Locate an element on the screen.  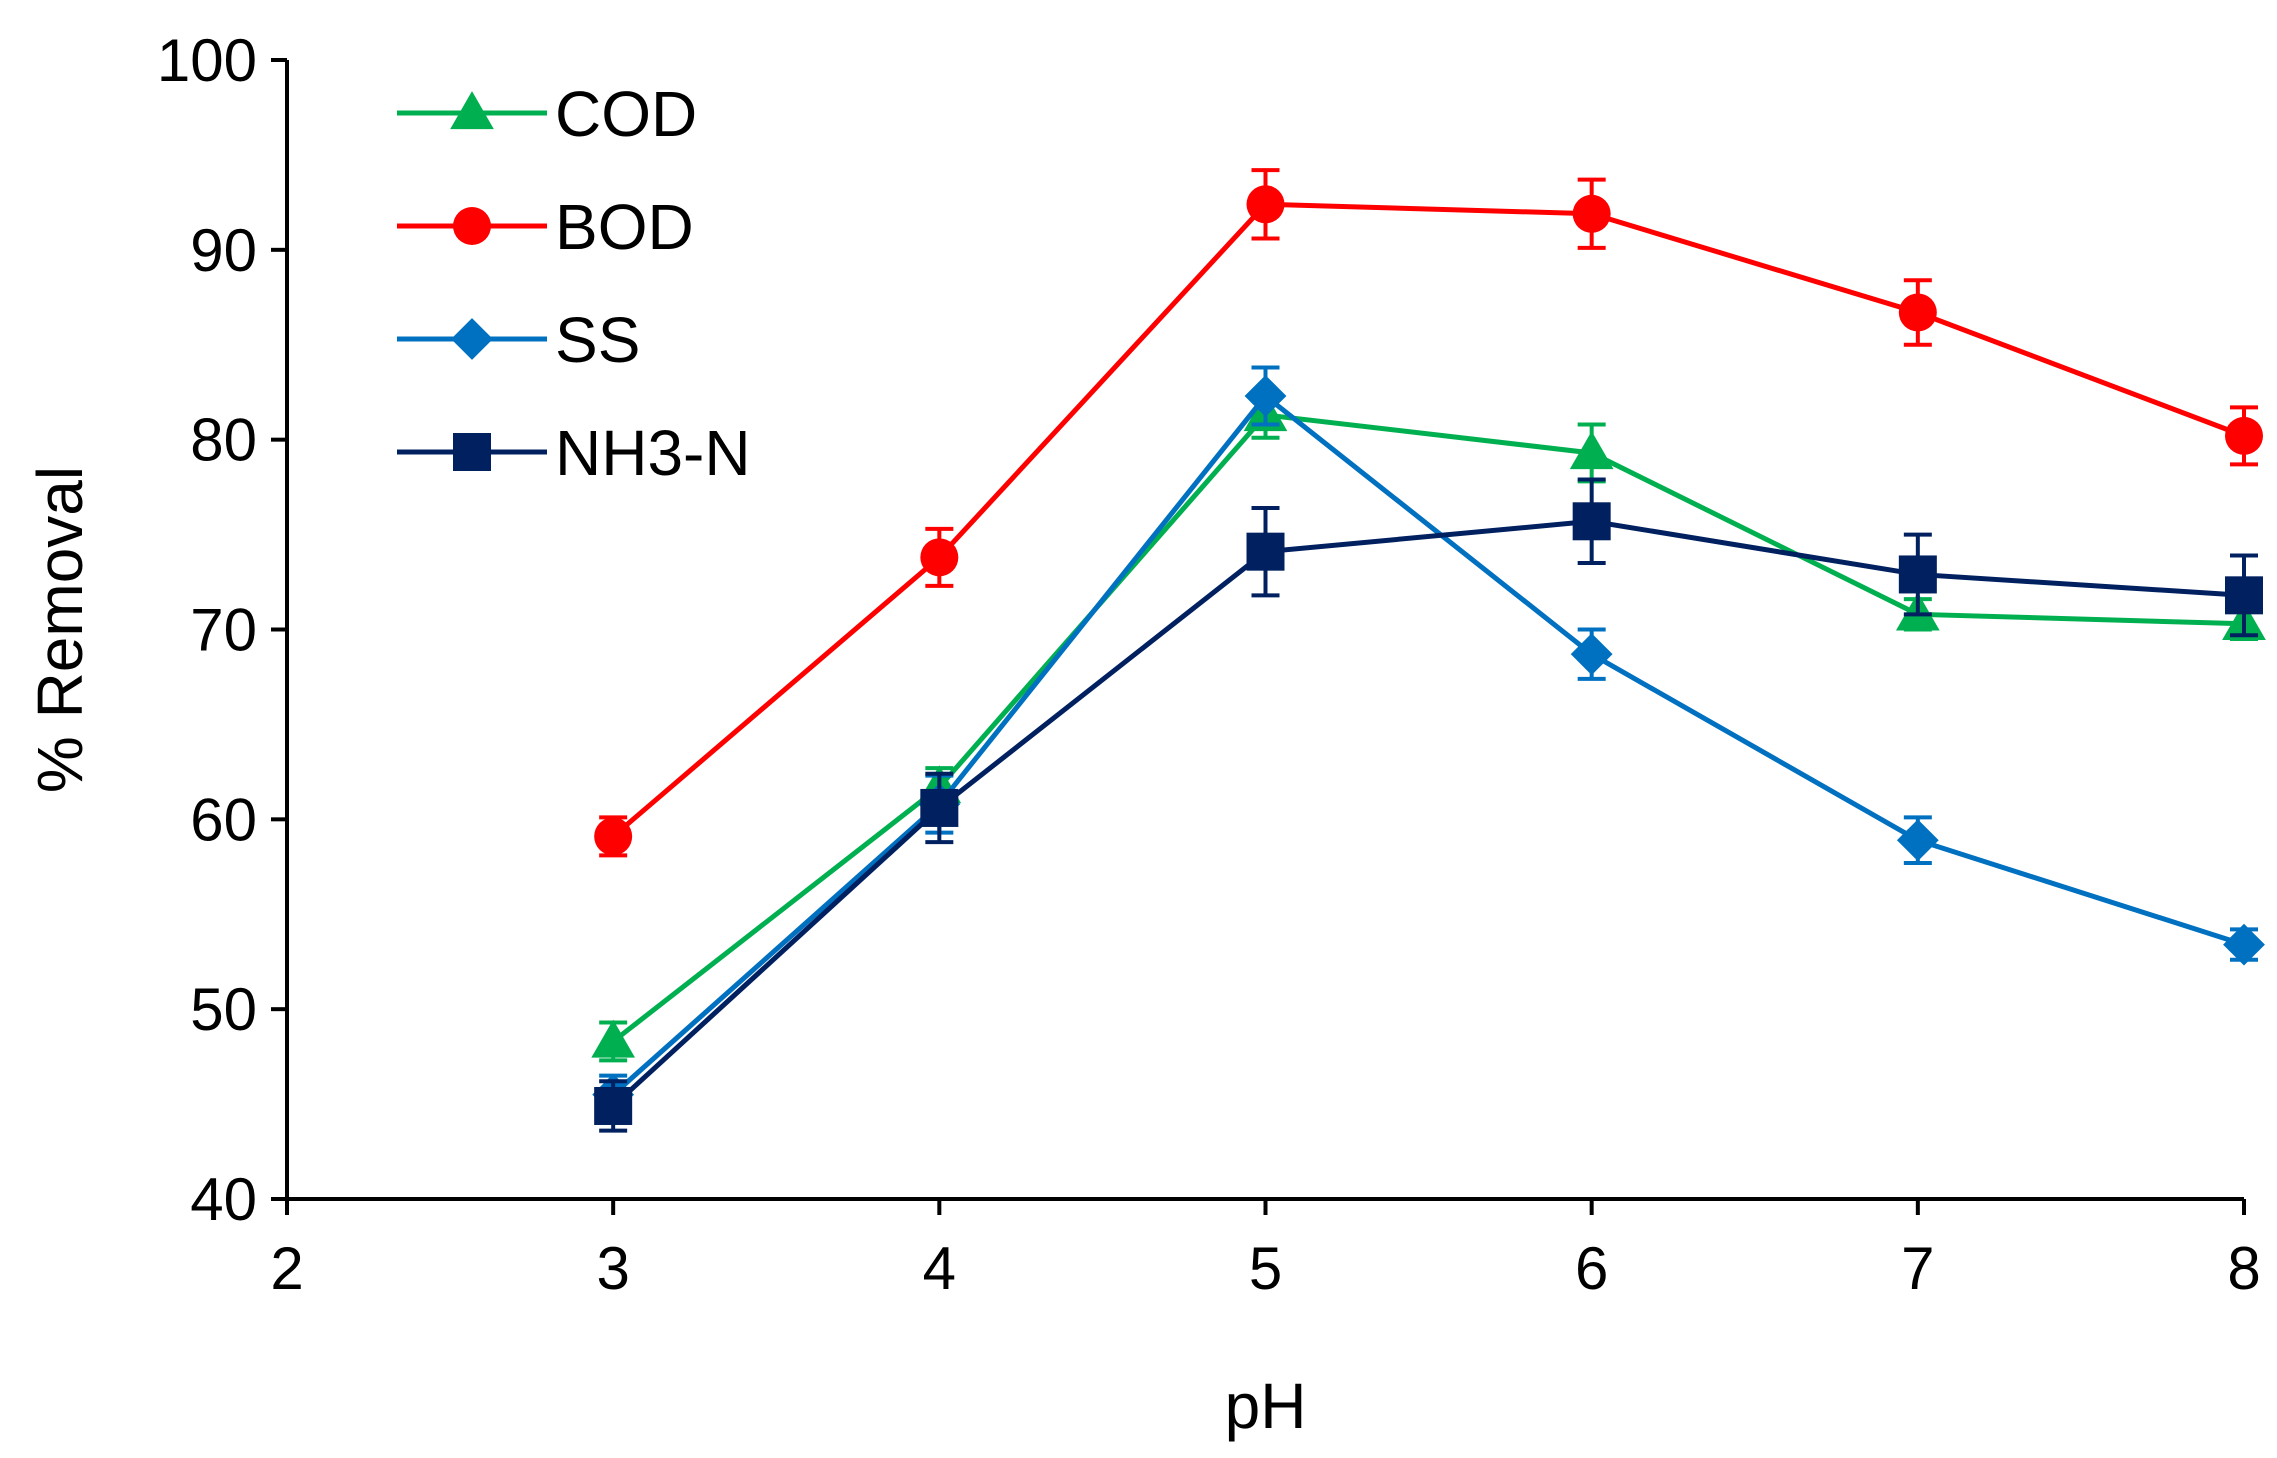
legend-item-nh3-n: NH3-N is located at coordinates (574, 453).